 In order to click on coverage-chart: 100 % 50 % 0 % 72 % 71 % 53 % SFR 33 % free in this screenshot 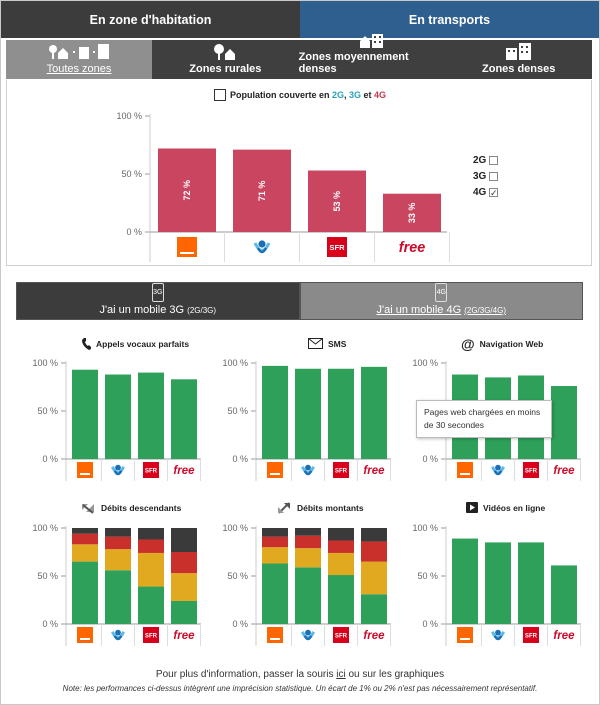, I will do `click(285, 187)`.